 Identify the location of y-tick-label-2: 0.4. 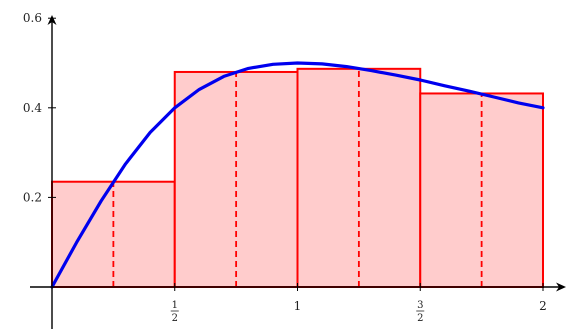
(32, 108).